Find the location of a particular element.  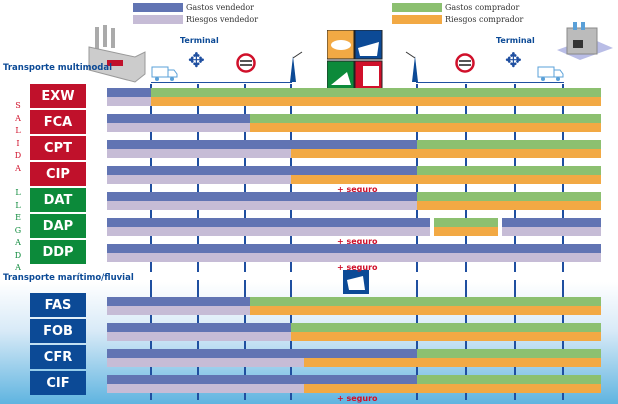

warehouse-icon is located at coordinates (585, 41).